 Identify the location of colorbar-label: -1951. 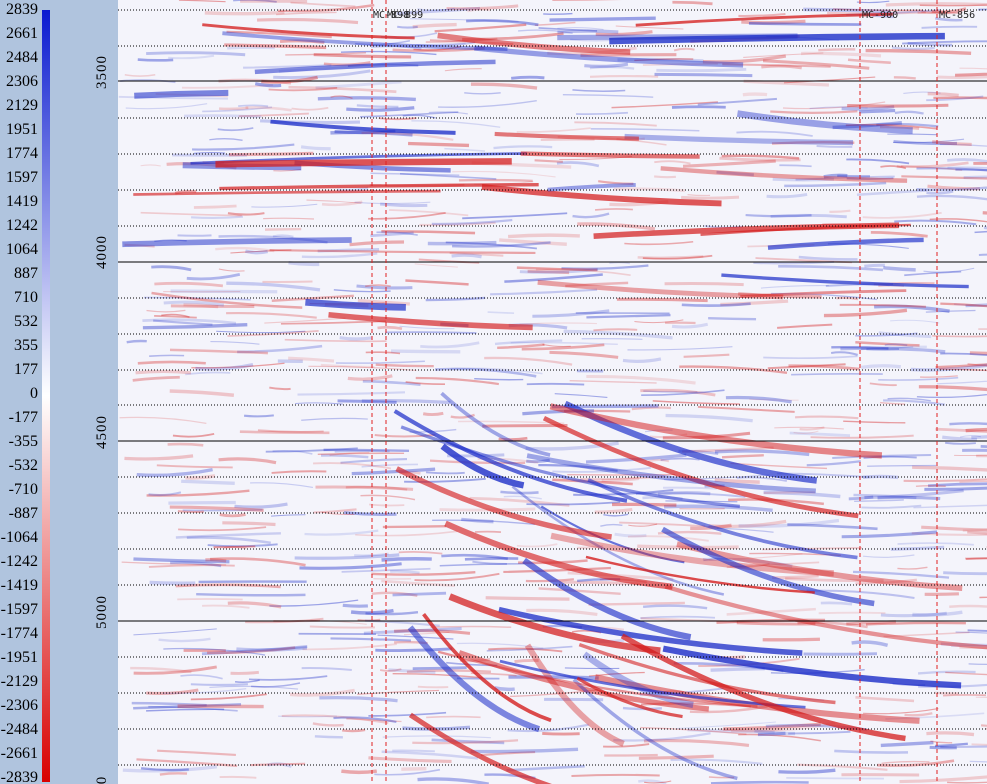
(19, 657).